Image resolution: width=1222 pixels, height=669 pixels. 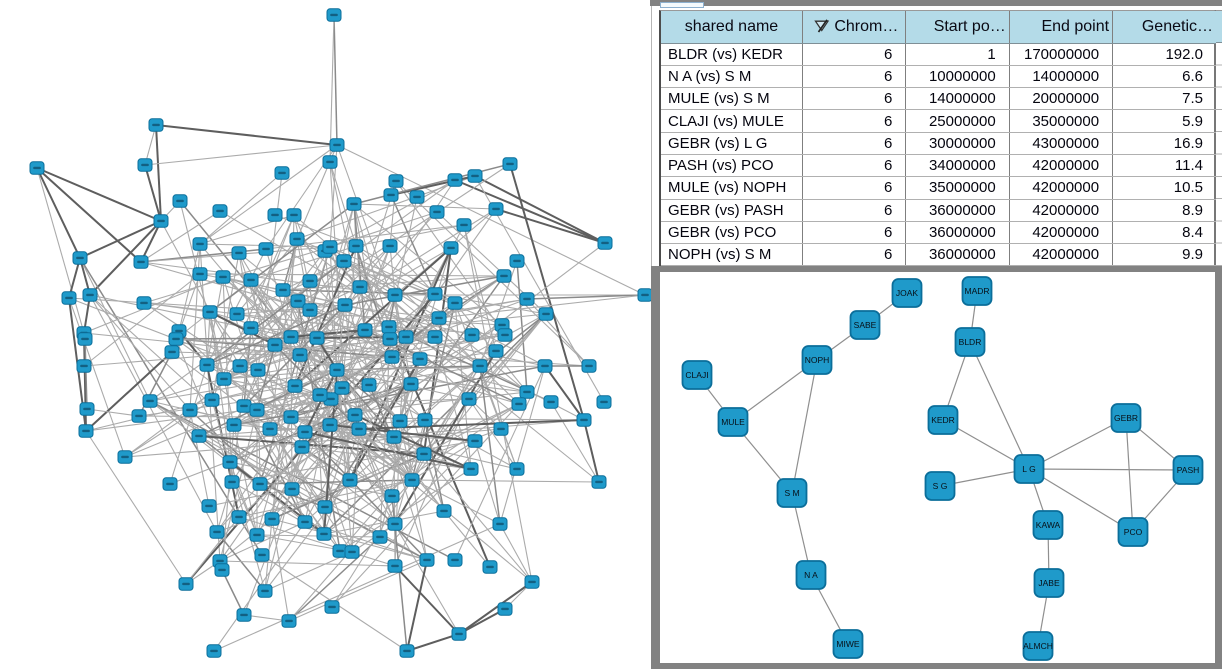 I want to click on svg-text: S G, so click(x=940, y=486).